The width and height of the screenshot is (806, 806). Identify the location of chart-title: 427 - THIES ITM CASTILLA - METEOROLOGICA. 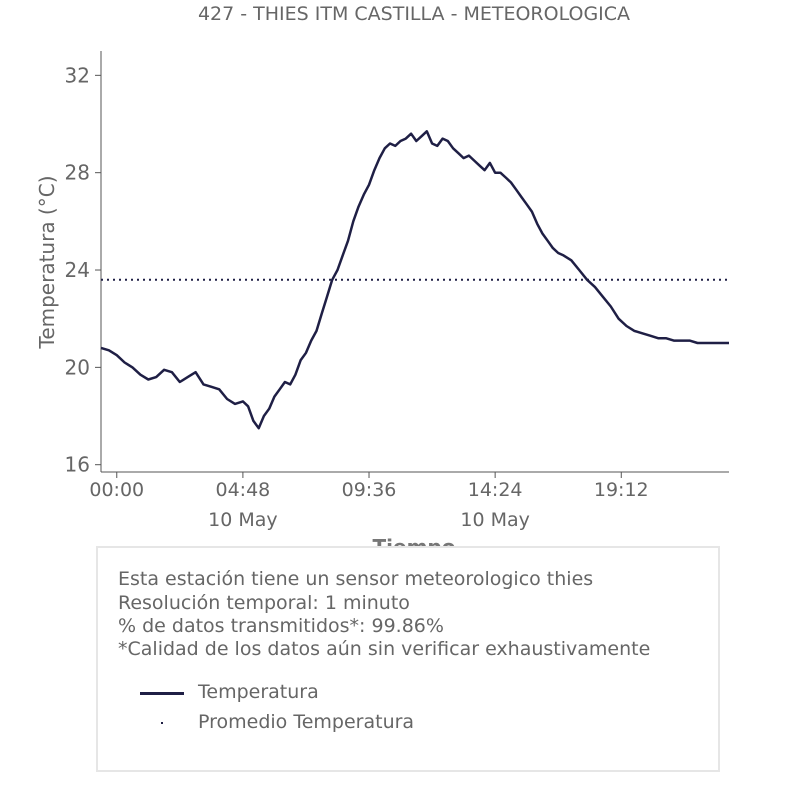
(414, 14).